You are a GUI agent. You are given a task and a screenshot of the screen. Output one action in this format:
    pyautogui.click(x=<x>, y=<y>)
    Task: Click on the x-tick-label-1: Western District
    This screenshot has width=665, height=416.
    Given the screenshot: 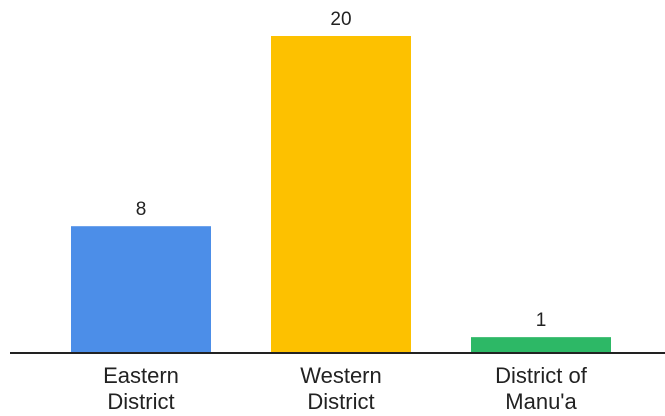 What is the action you would take?
    pyautogui.click(x=341, y=388)
    